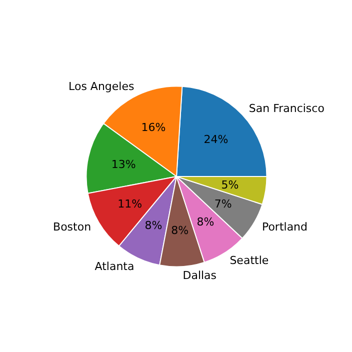  Describe the element at coordinates (130, 204) in the screenshot. I see `data-label: 11%` at that location.